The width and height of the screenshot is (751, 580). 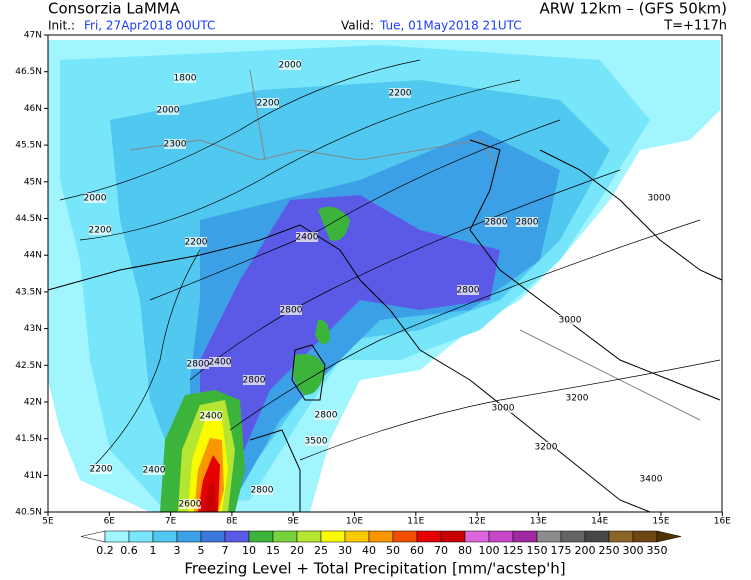 What do you see at coordinates (240, 130) in the screenshot?
I see `contour` at bounding box center [240, 130].